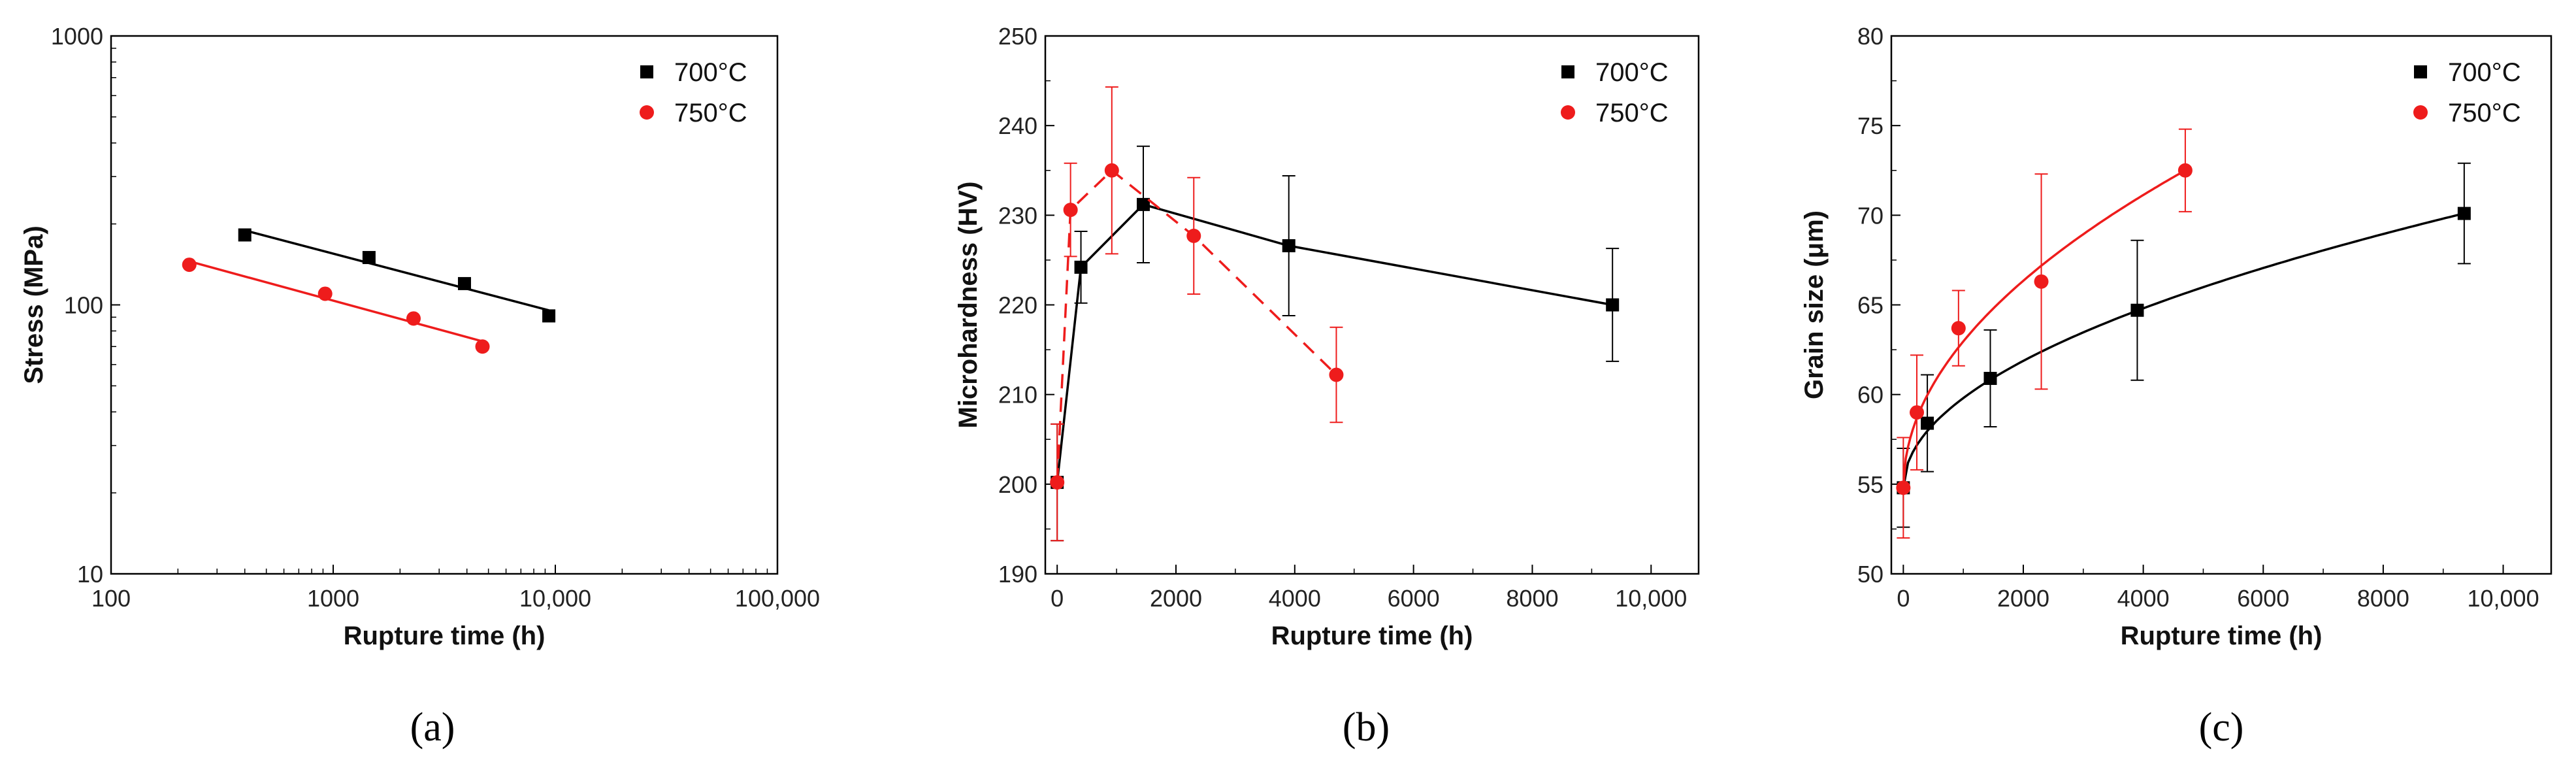  I want to click on series-s700, so click(397, 275).